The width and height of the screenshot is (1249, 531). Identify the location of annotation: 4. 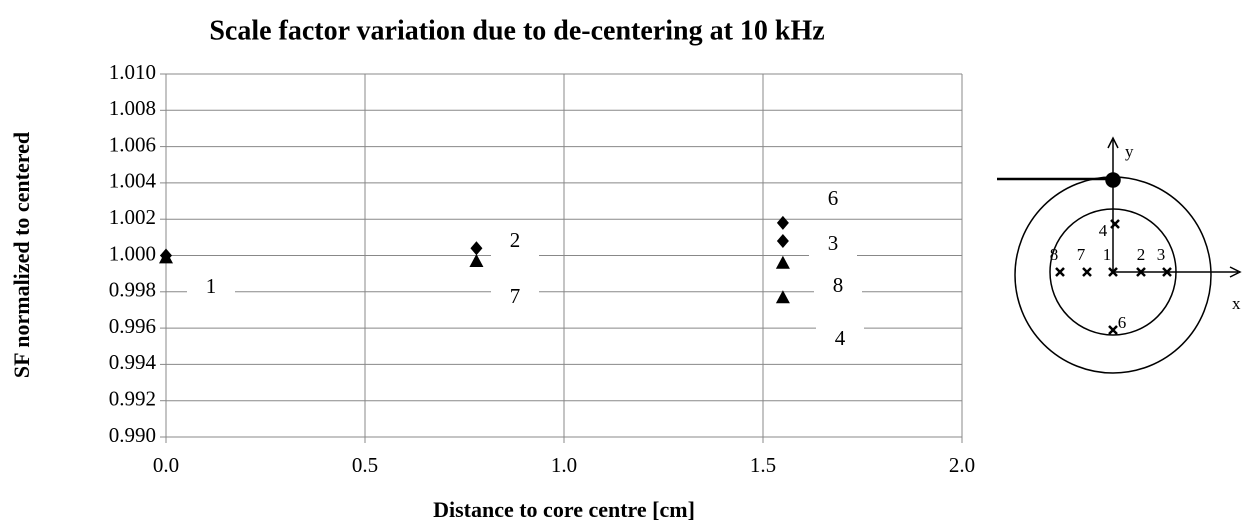
(840, 338).